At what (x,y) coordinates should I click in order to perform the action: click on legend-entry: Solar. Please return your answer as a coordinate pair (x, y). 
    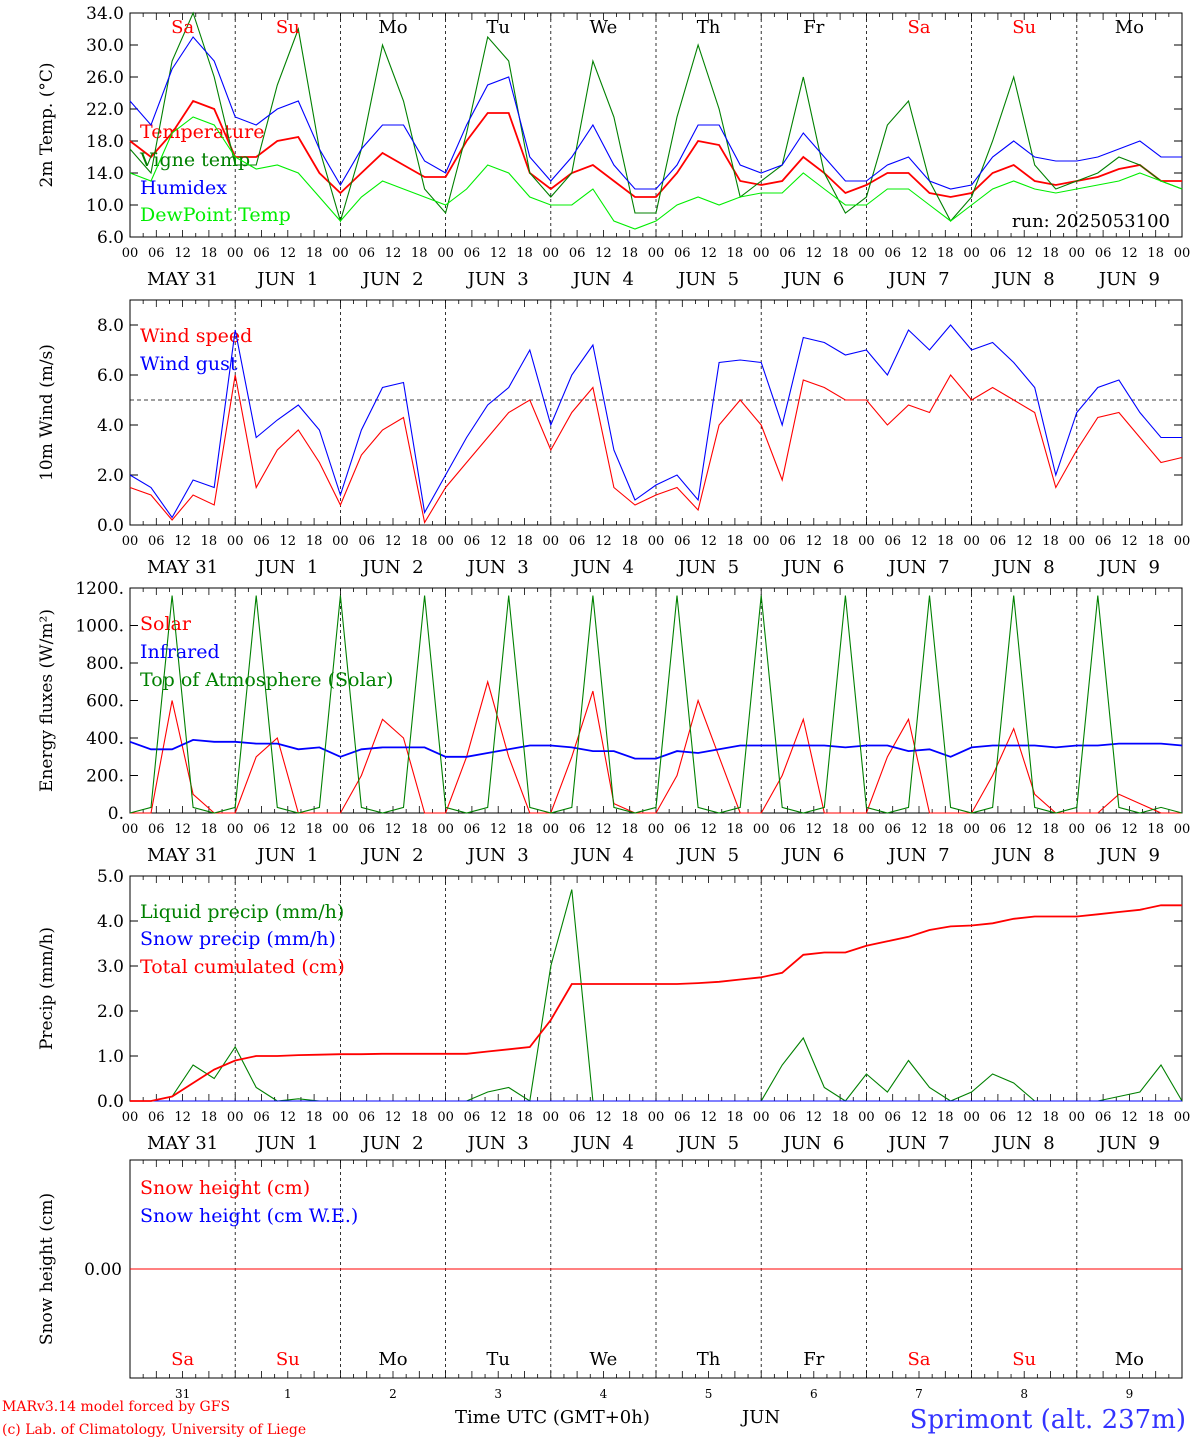
    Looking at the image, I should click on (166, 624).